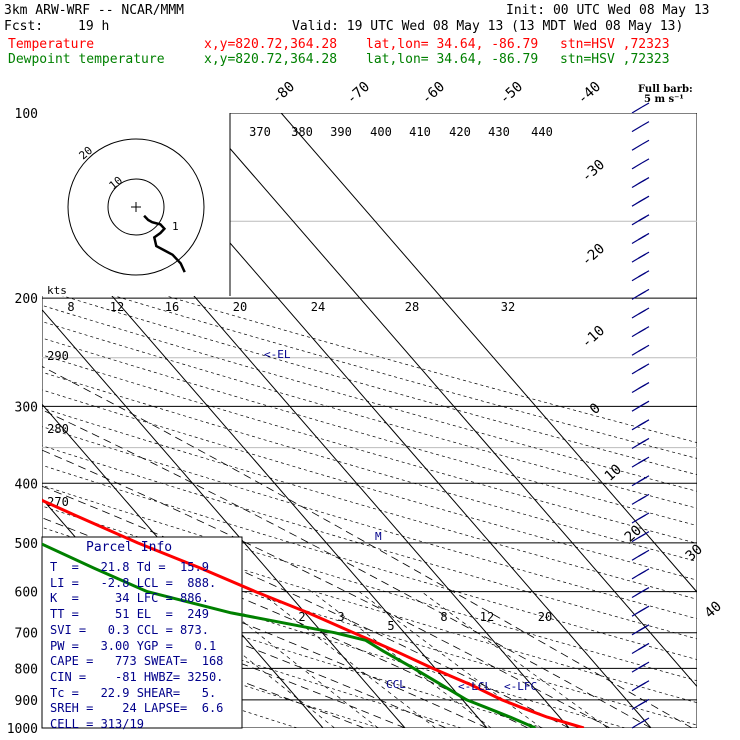 The width and height of the screenshot is (740, 740). What do you see at coordinates (545, 617) in the screenshot?
I see `mixing-ratio-label: 20` at bounding box center [545, 617].